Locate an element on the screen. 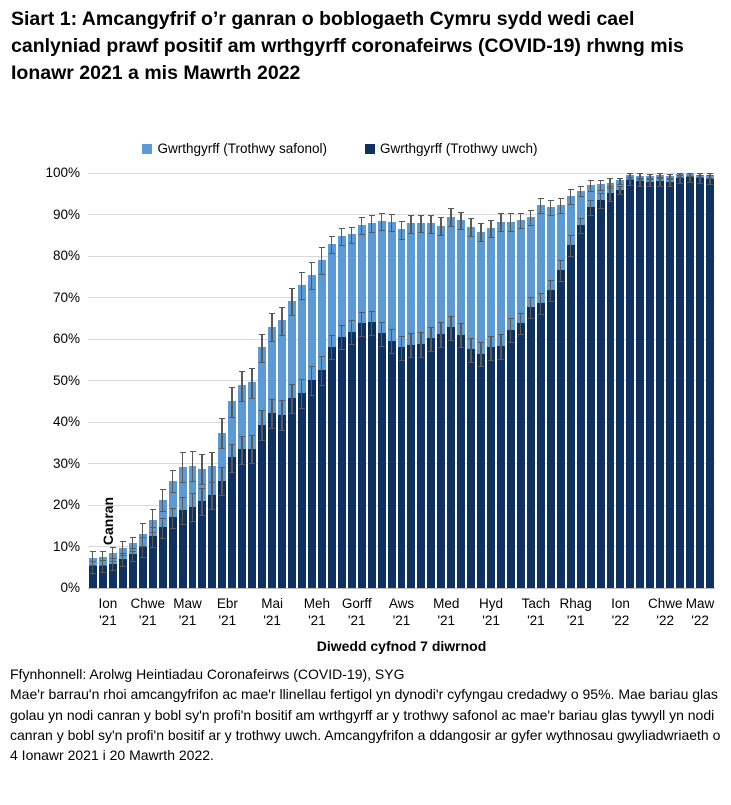 Image resolution: width=731 pixels, height=805 pixels. y-tick-label: 40% is located at coordinates (66, 421).